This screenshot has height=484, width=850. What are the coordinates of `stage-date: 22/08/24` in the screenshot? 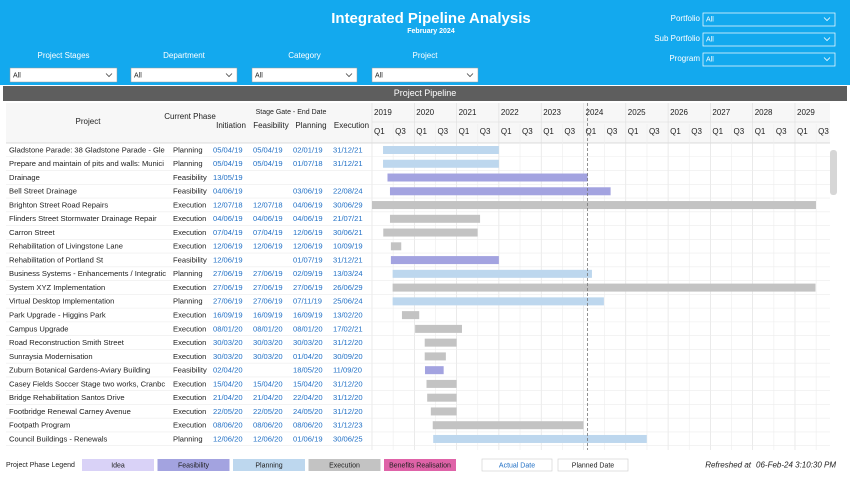 It's located at (348, 191).